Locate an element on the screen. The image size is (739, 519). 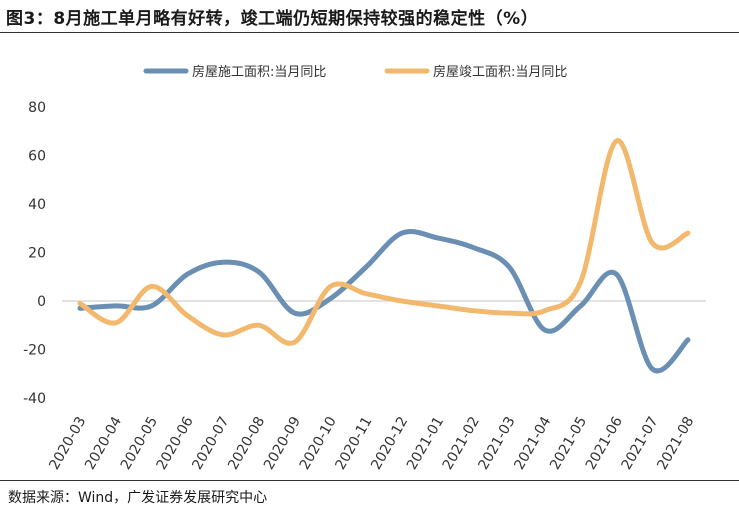
y-tick-label: 20 is located at coordinates (37, 254).